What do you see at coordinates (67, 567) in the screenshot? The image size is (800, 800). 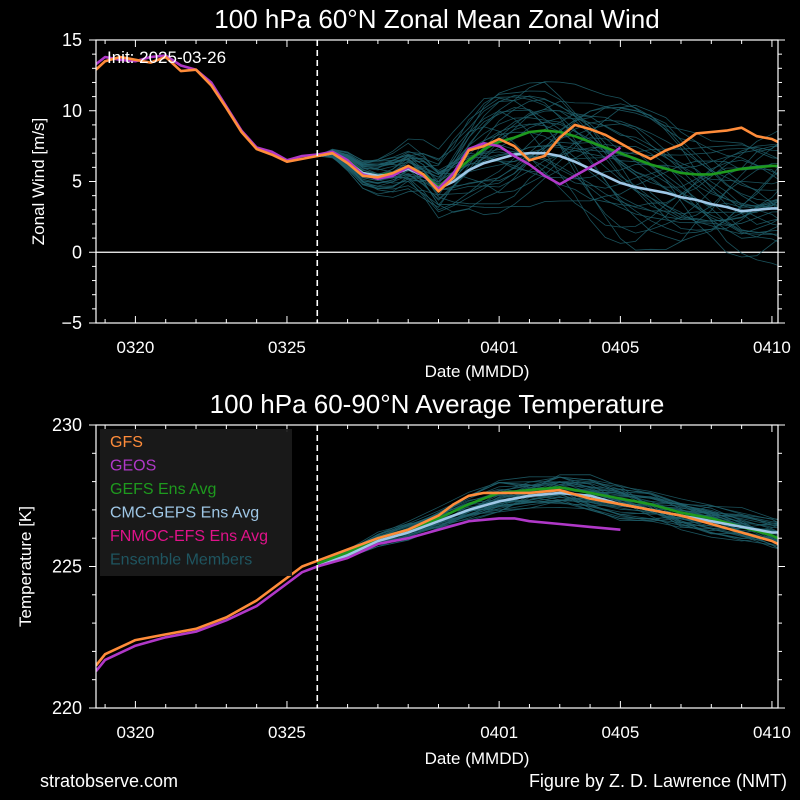 I see `y-tick-label: 225` at bounding box center [67, 567].